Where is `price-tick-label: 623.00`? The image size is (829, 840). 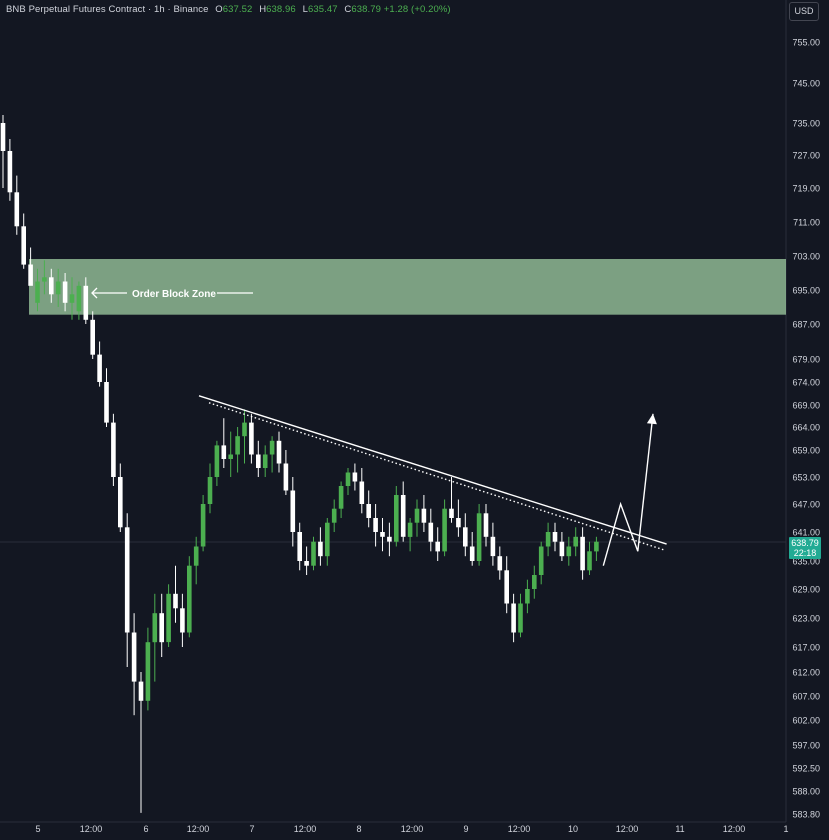
price-tick-label: 623.00 is located at coordinates (806, 619).